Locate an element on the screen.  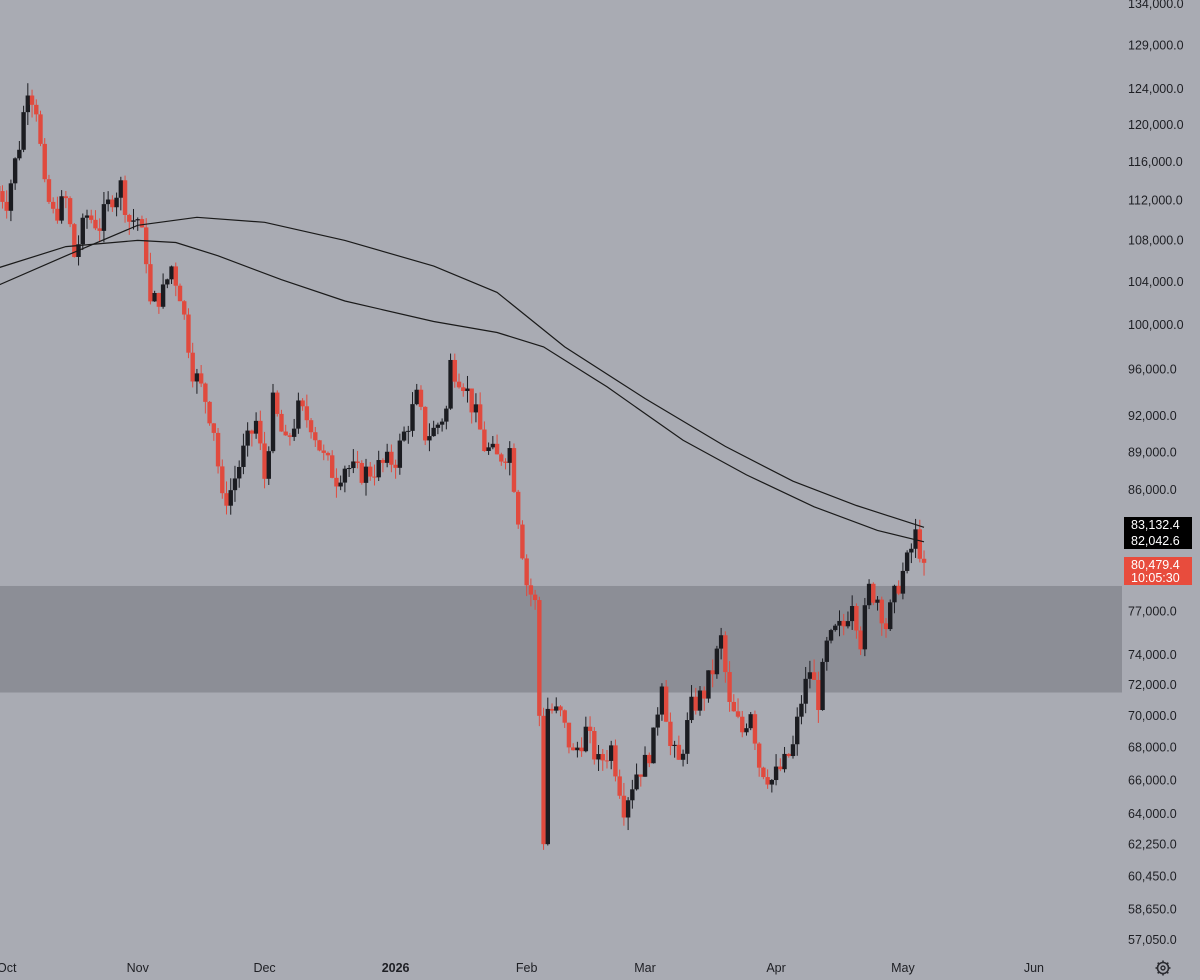
price-tick-label: 112,000.0 is located at coordinates (1155, 201).